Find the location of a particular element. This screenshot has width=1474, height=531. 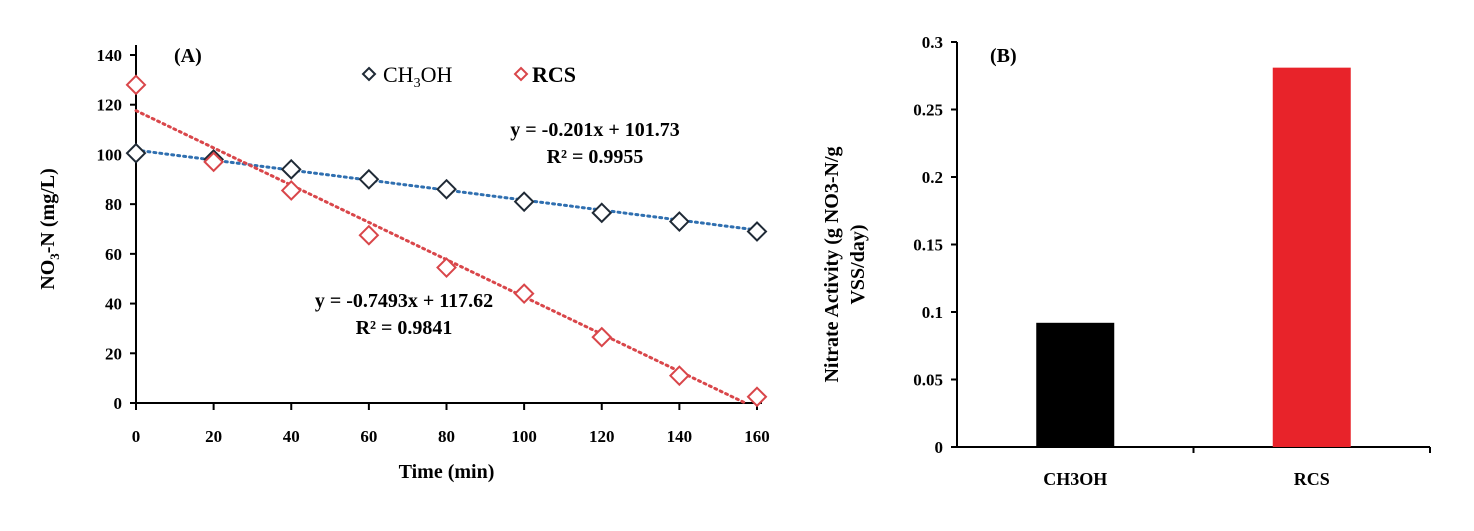

panel-label: (B) is located at coordinates (1003, 56).